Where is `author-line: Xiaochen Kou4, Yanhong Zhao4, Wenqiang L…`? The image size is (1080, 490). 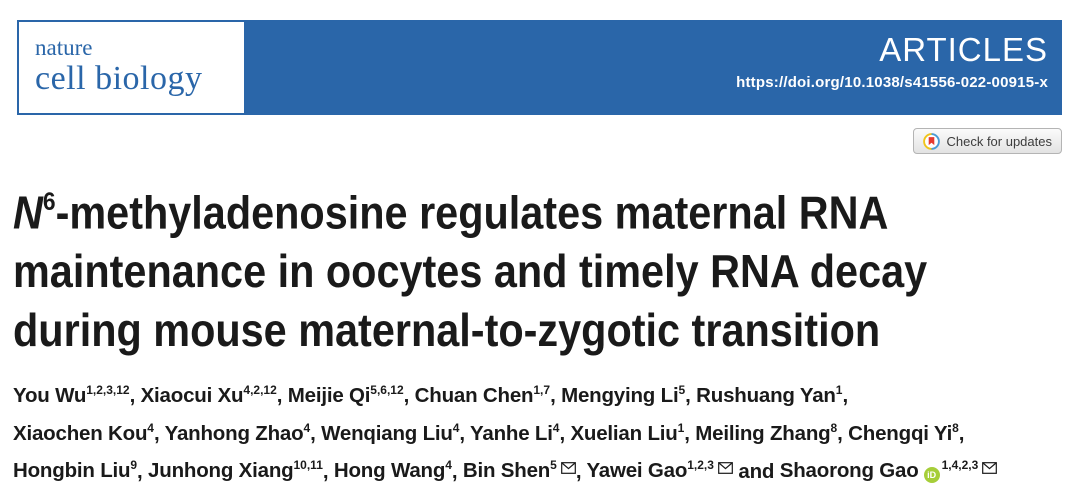 author-line: Xiaochen Kou4, Yanhong Zhao4, Wenqiang L… is located at coordinates (489, 432).